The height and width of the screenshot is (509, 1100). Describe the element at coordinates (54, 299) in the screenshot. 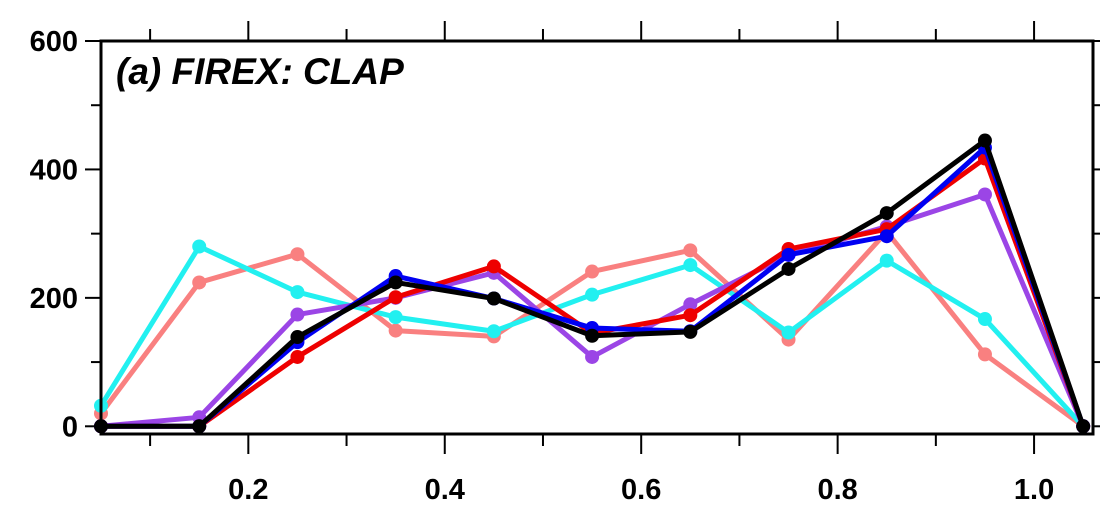

I see `y-tick-label: 200` at that location.